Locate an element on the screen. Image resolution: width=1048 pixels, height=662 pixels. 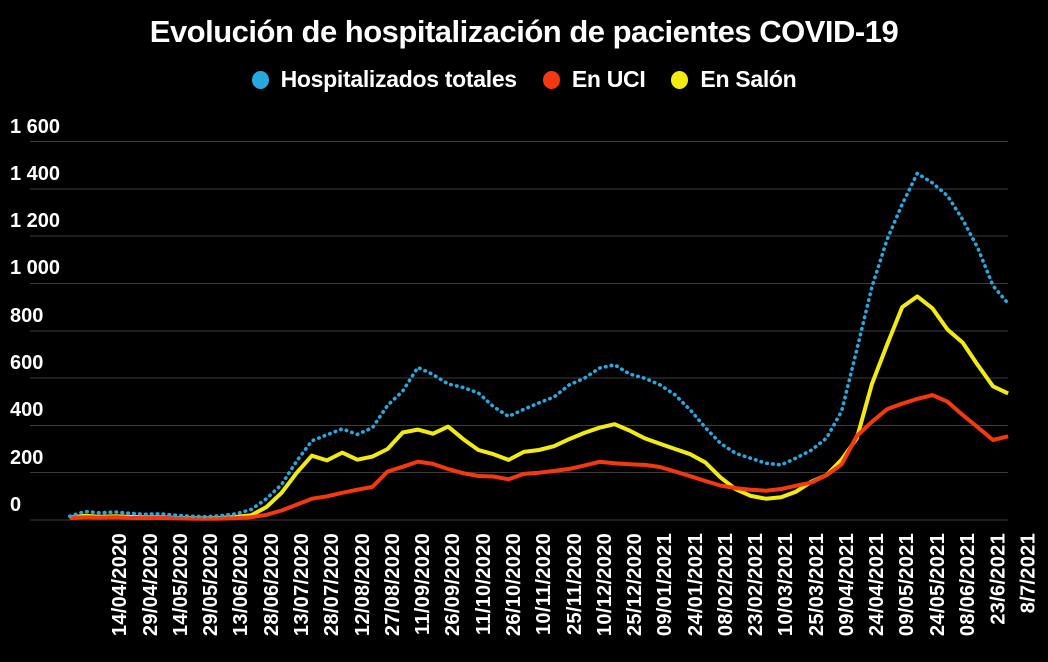
x-axis-tick-label: 25/11/2020 is located at coordinates (574, 584).